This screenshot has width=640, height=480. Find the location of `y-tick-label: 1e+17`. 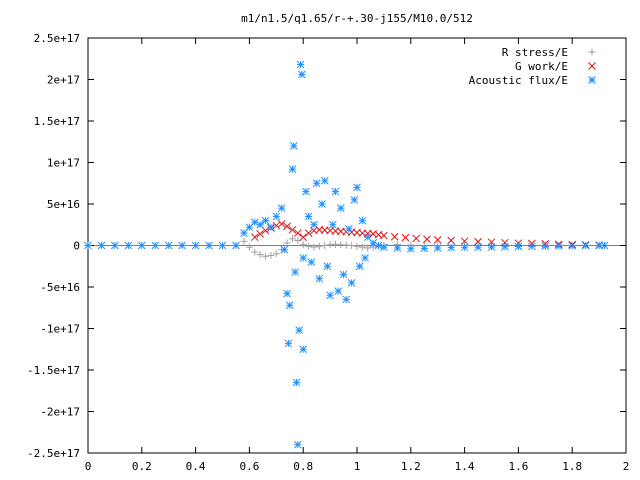

y-tick-label: 1e+17 is located at coordinates (63, 163).